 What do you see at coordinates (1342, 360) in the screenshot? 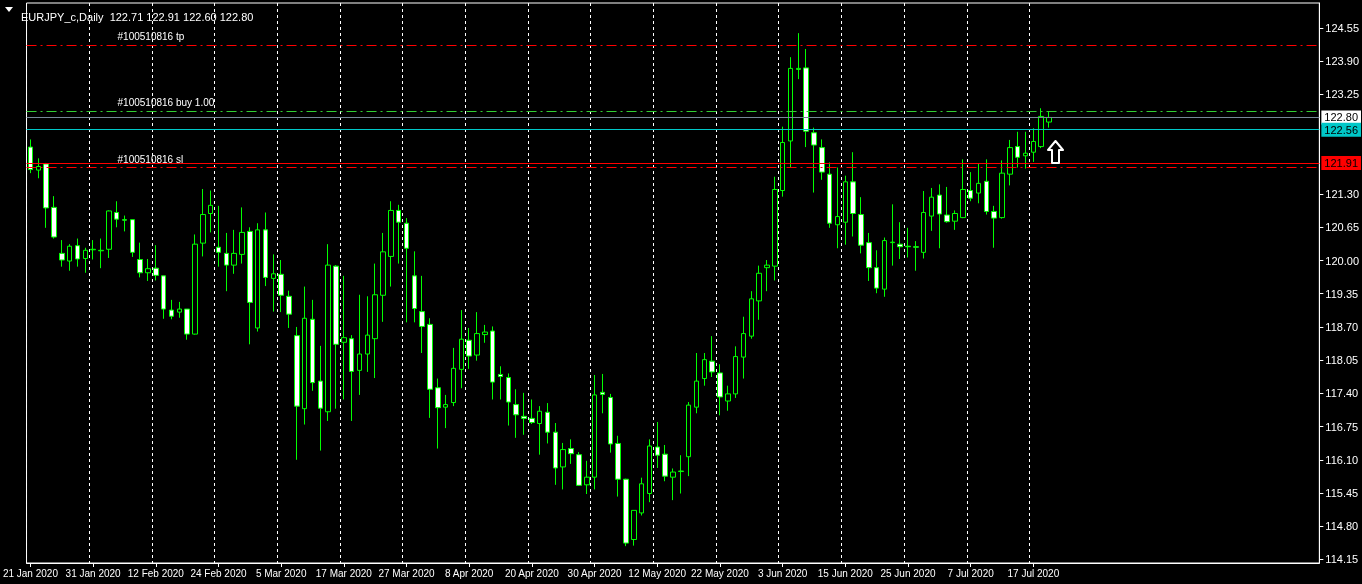
I see `y-tick-label: 118.05` at bounding box center [1342, 360].